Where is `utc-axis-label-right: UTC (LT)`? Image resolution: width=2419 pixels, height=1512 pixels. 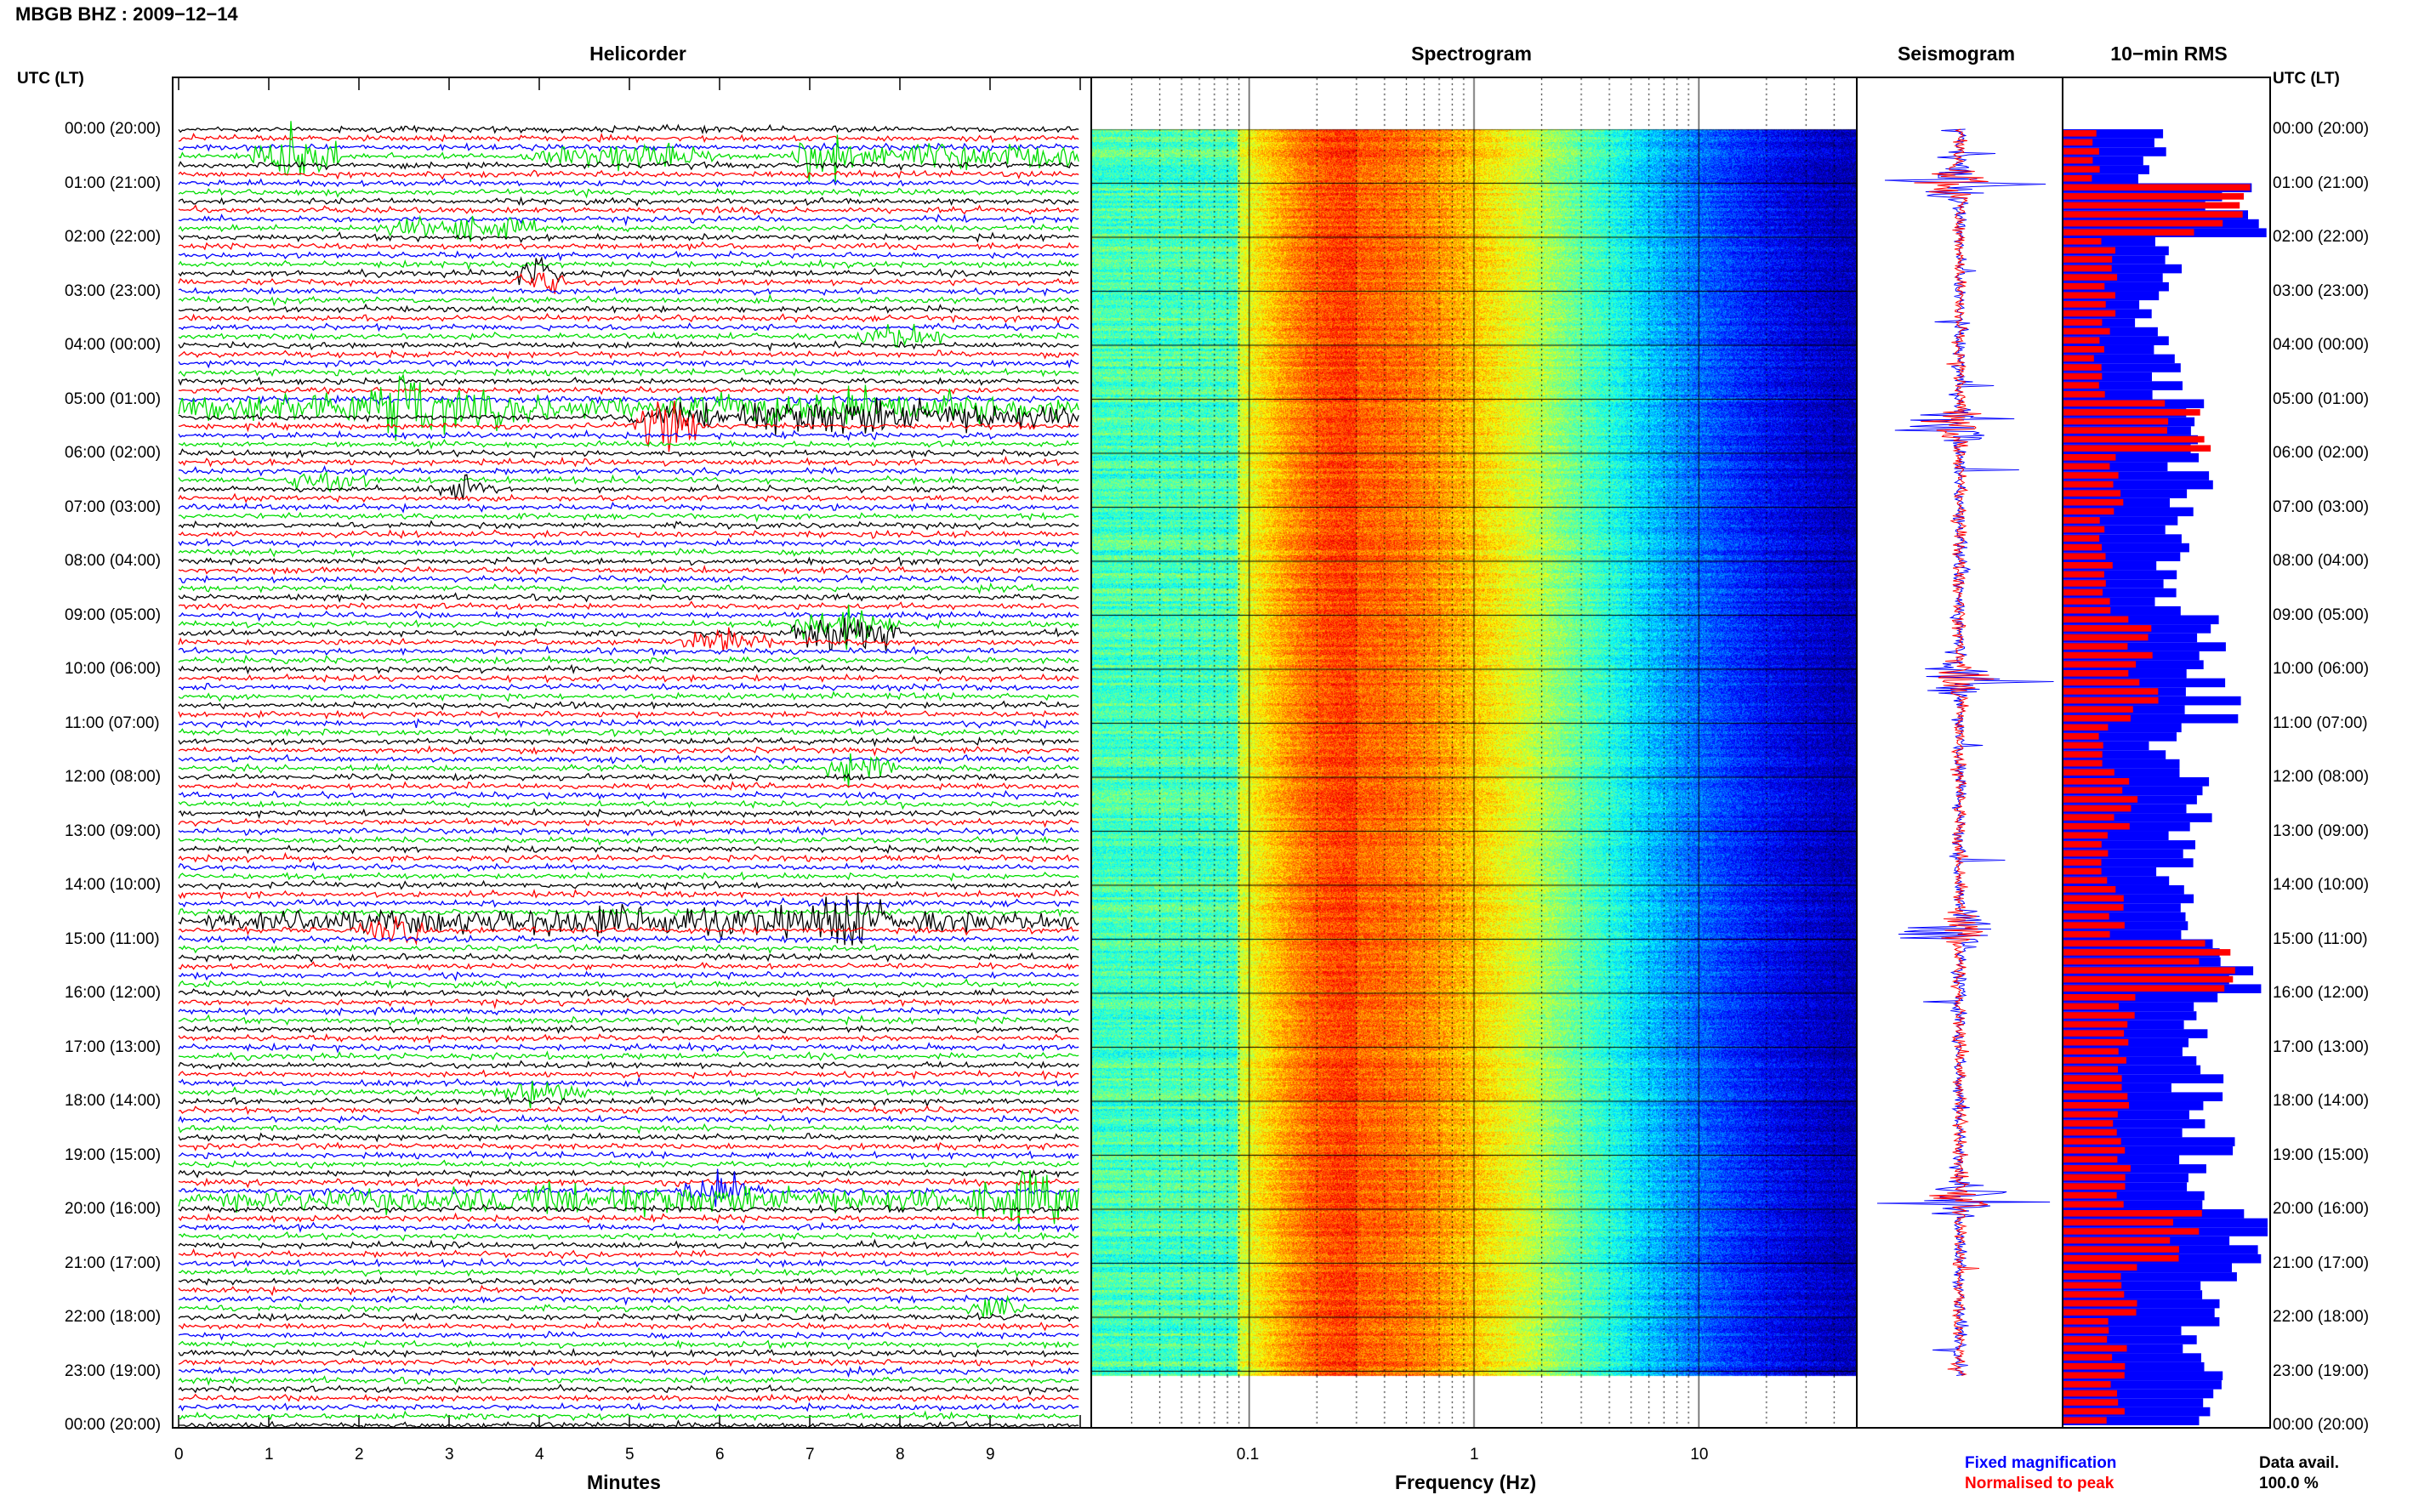 utc-axis-label-right: UTC (LT) is located at coordinates (2306, 79).